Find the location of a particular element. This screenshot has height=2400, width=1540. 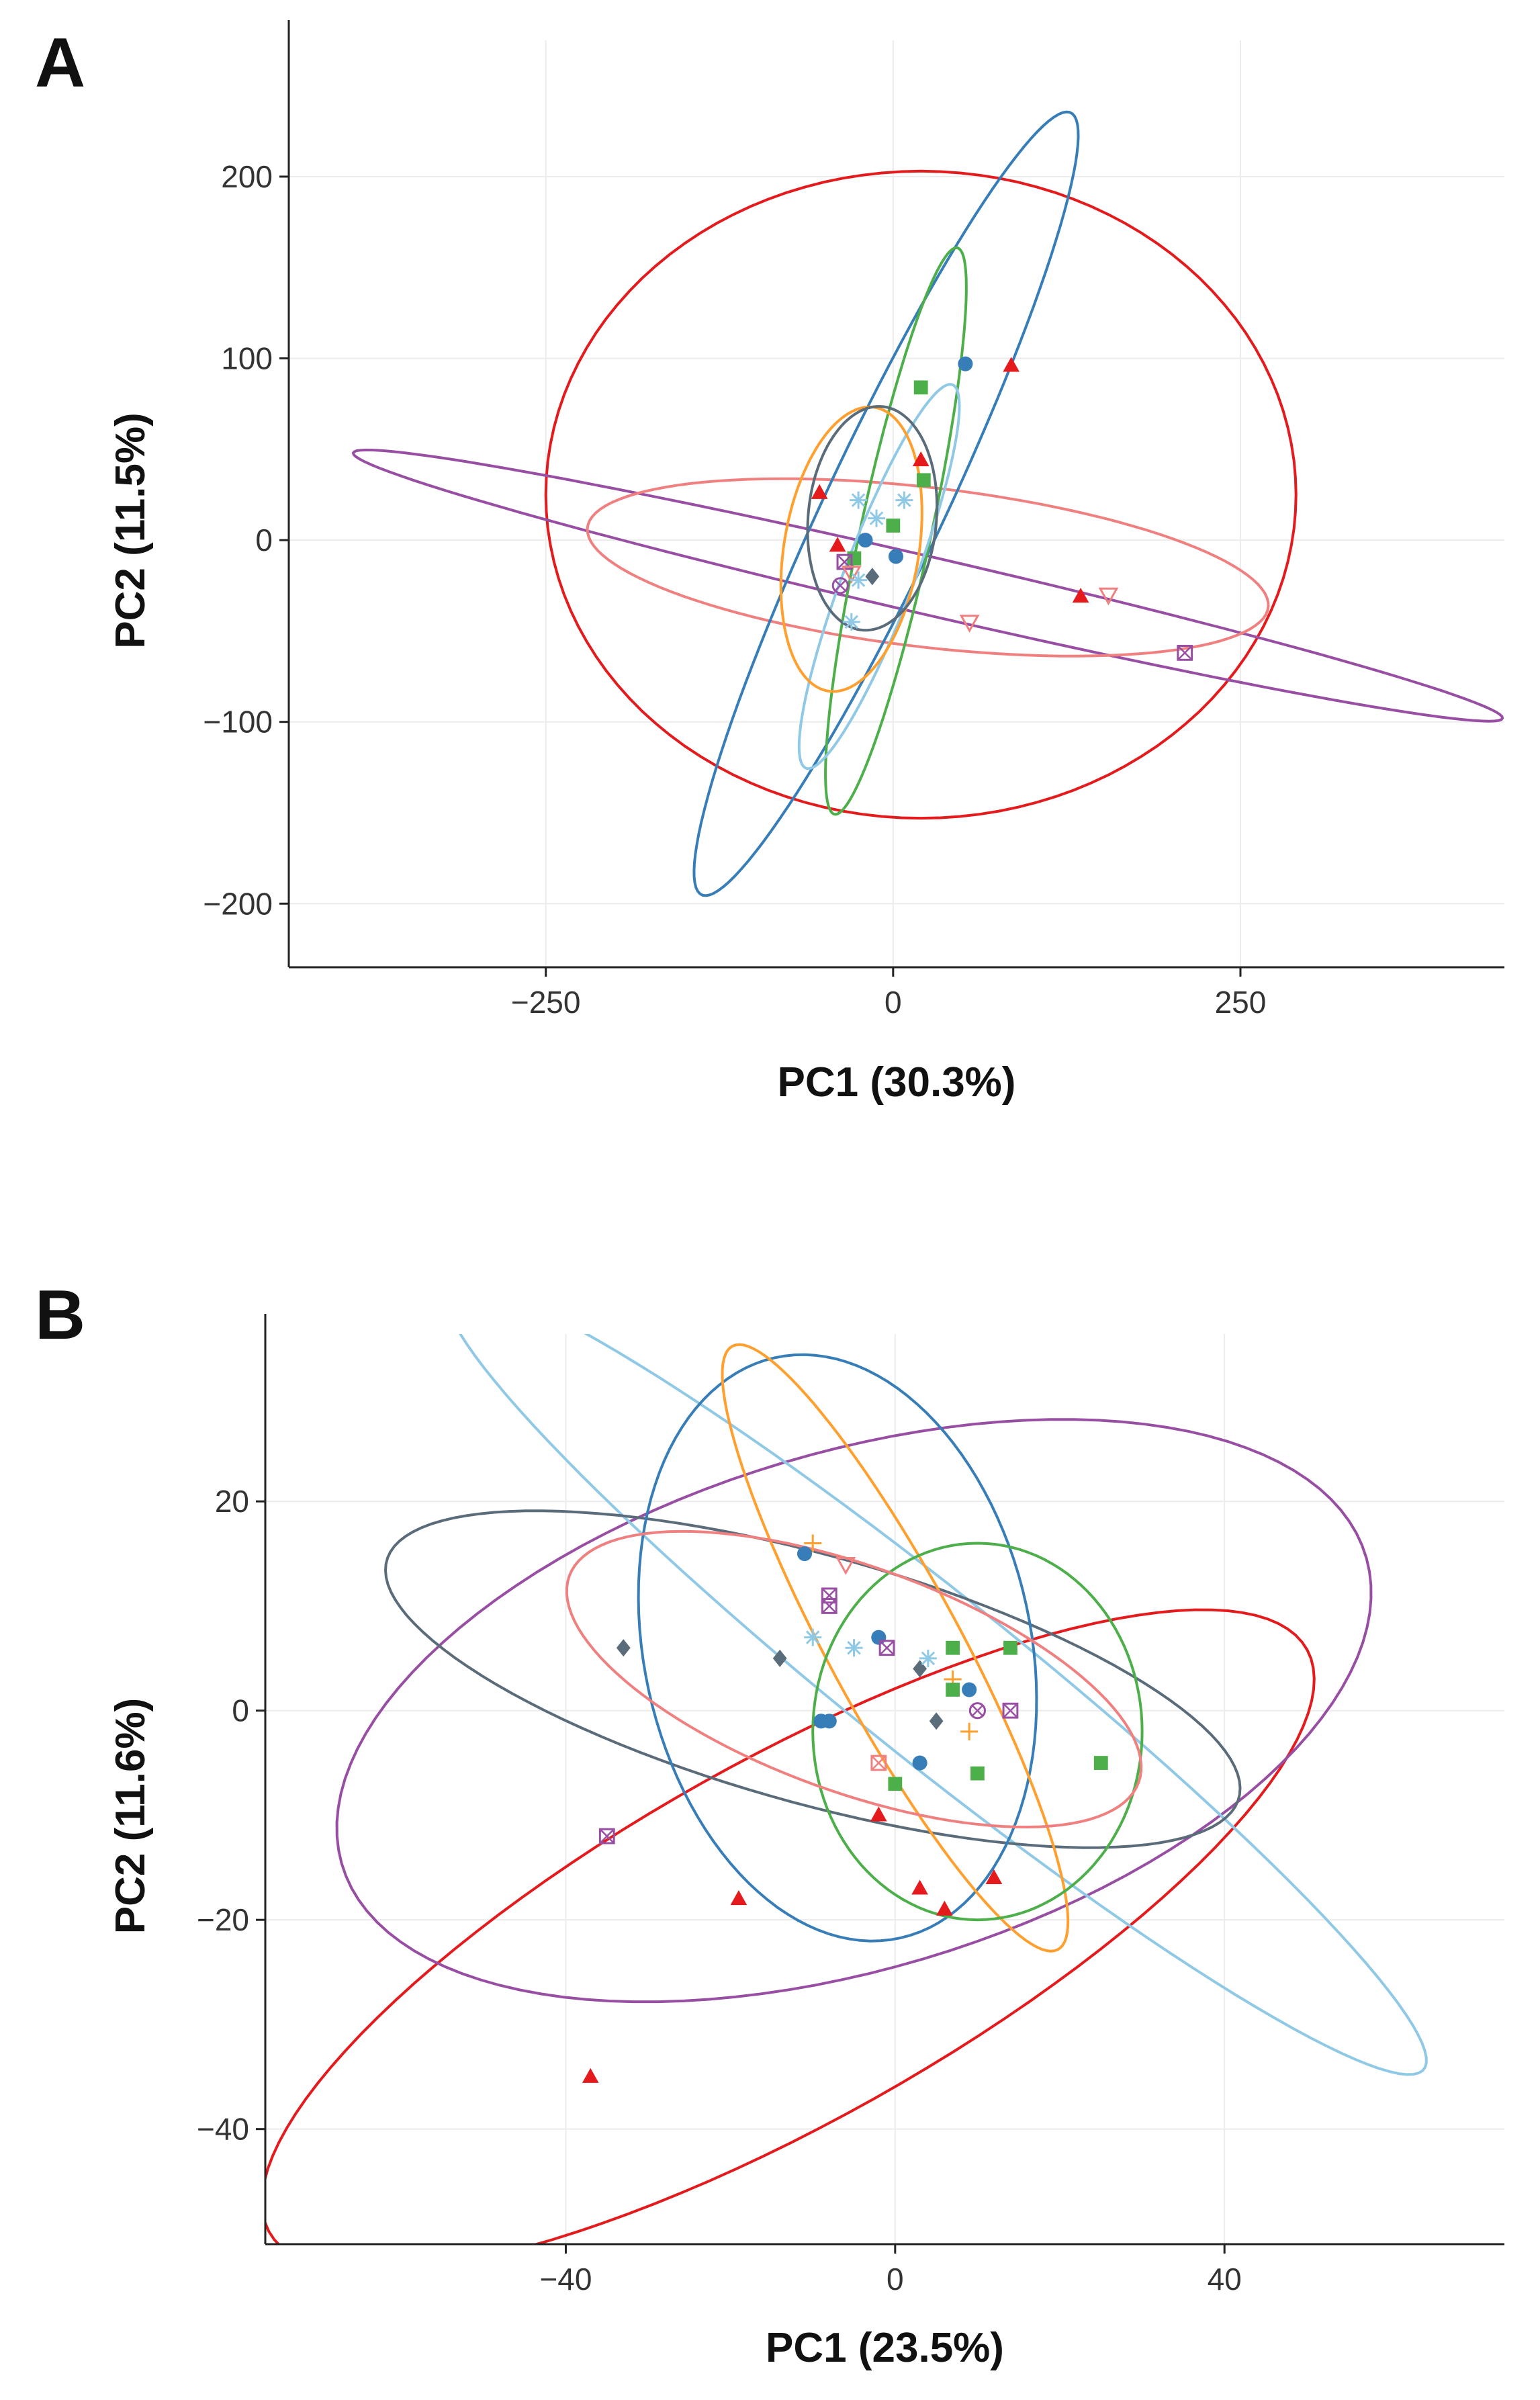

panel-b-letter: B is located at coordinates (60, 1315).